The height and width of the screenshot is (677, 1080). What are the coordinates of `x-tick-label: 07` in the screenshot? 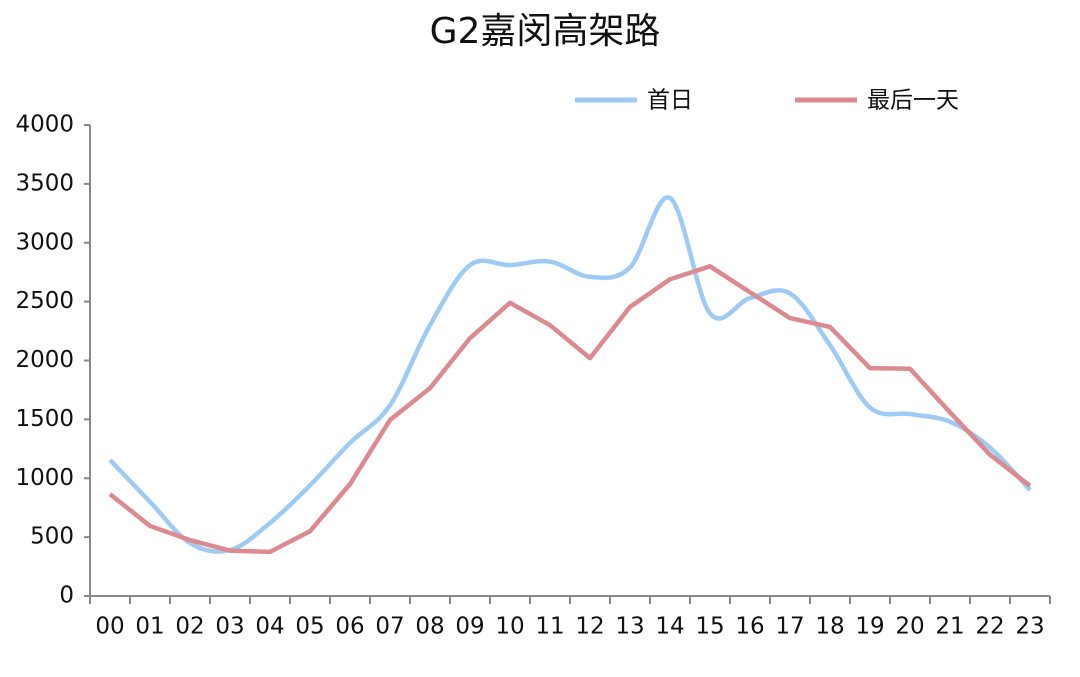 It's located at (389, 627).